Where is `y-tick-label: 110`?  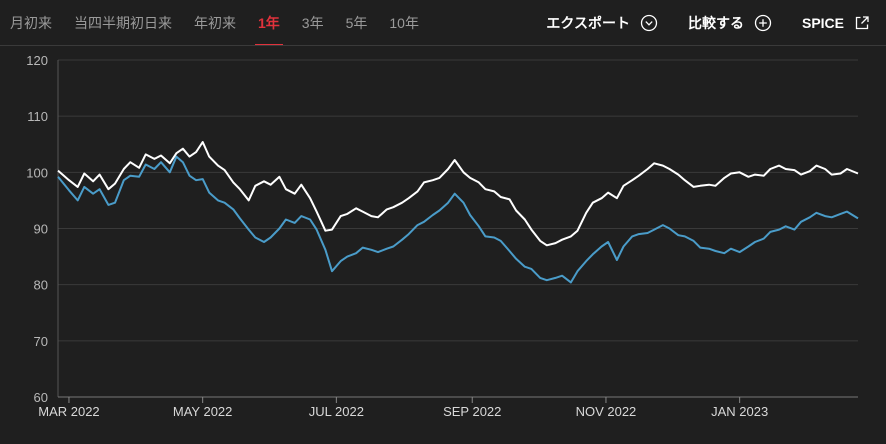
y-tick-label: 110 is located at coordinates (37, 116).